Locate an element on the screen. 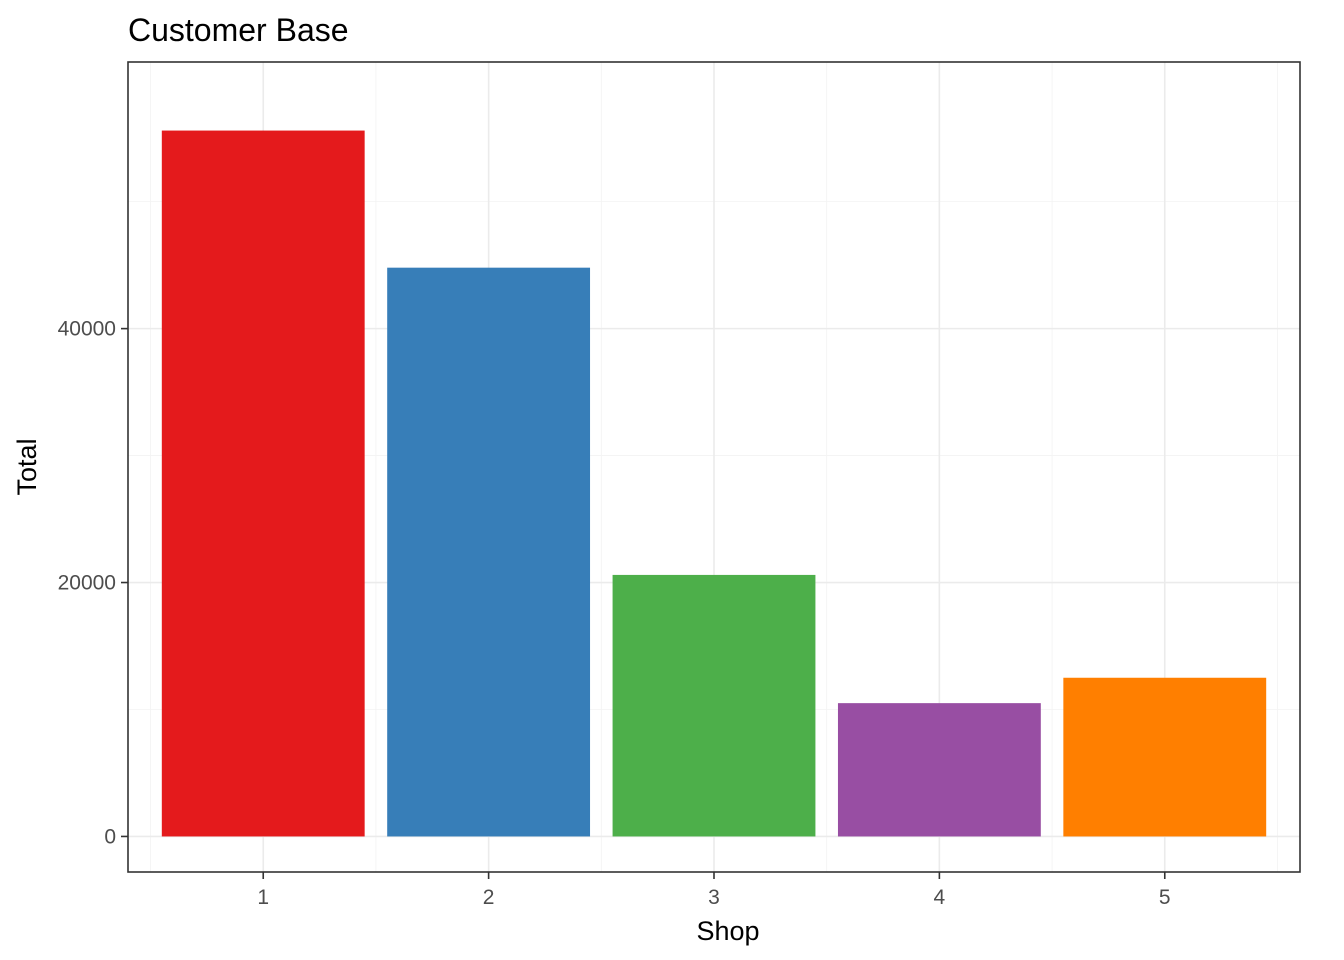  x-axis: 1 2 3 4 5 is located at coordinates (714, 890).